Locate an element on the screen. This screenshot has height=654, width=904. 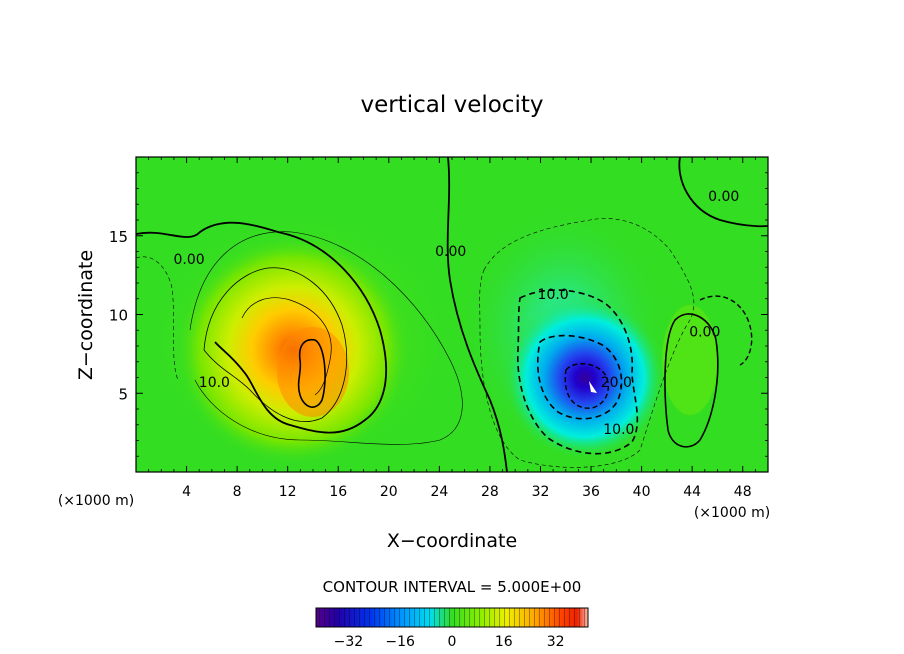
x-tick-label: 36 is located at coordinates (591, 492).